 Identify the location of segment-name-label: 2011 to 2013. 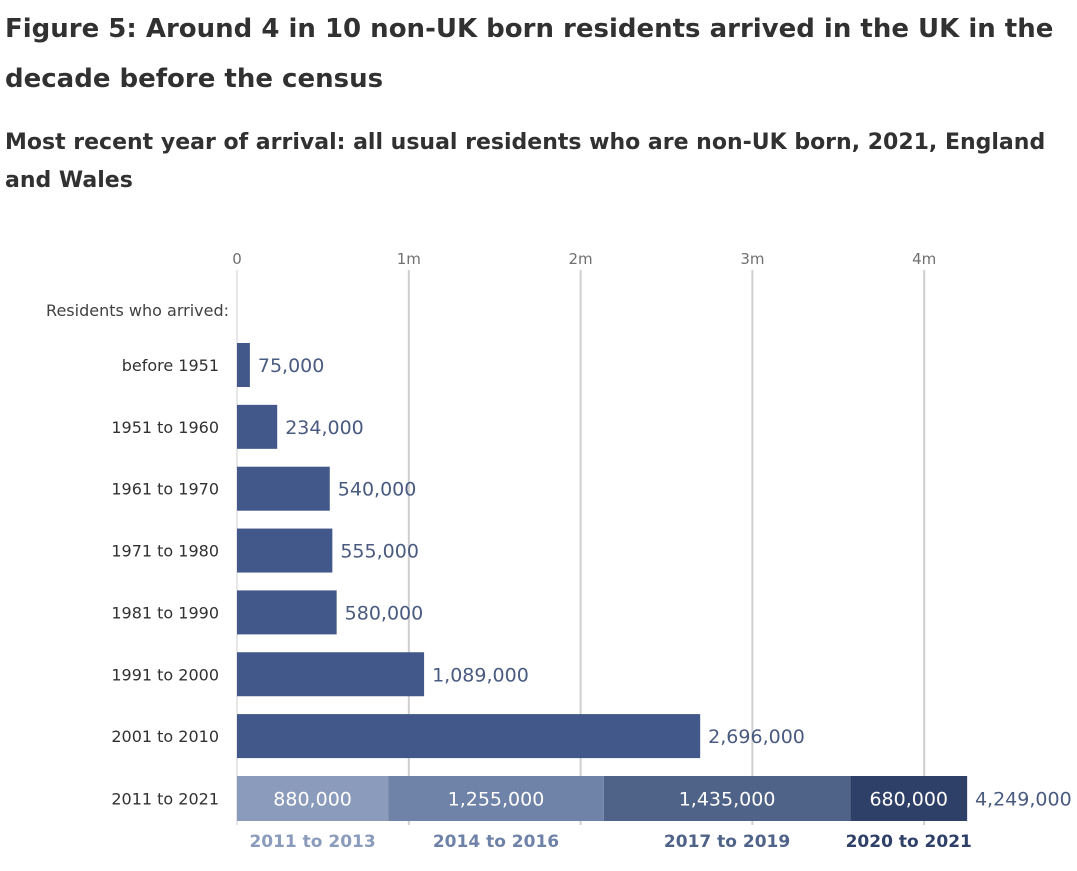
(312, 842).